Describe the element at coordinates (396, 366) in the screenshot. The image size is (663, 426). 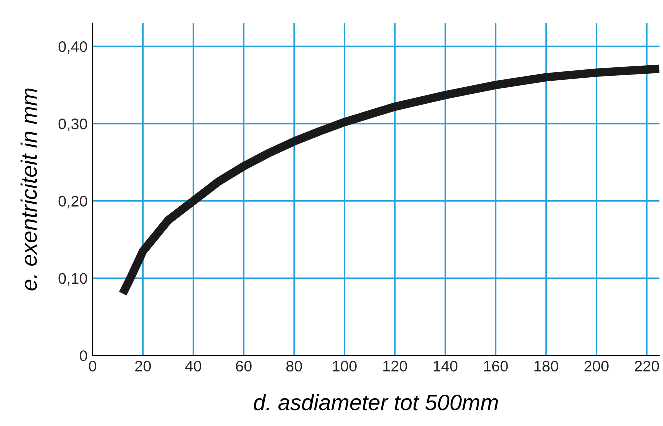
I see `x-tick-label: 120` at that location.